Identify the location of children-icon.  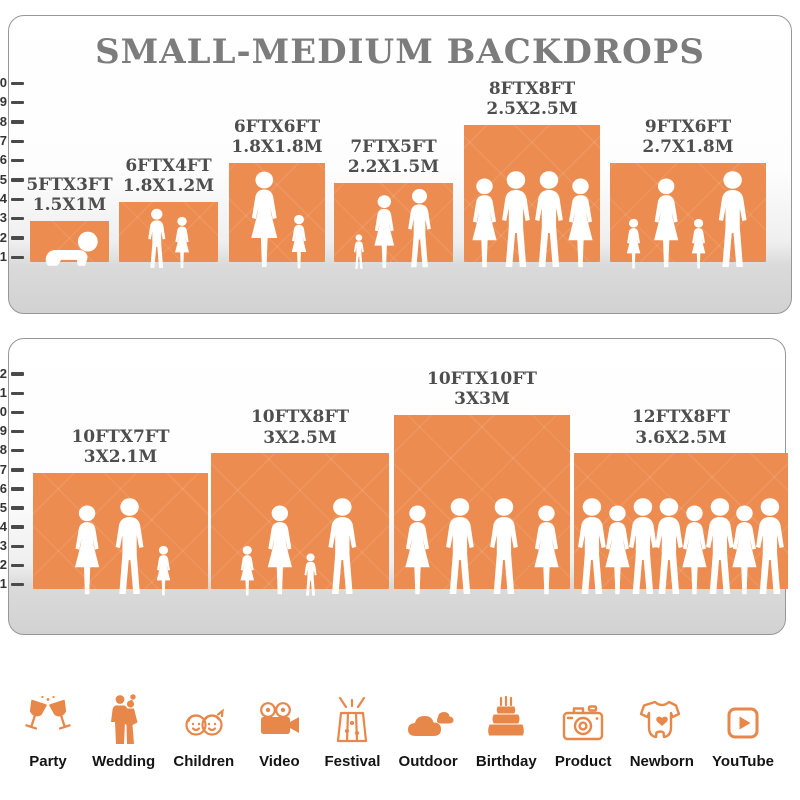
(204, 717).